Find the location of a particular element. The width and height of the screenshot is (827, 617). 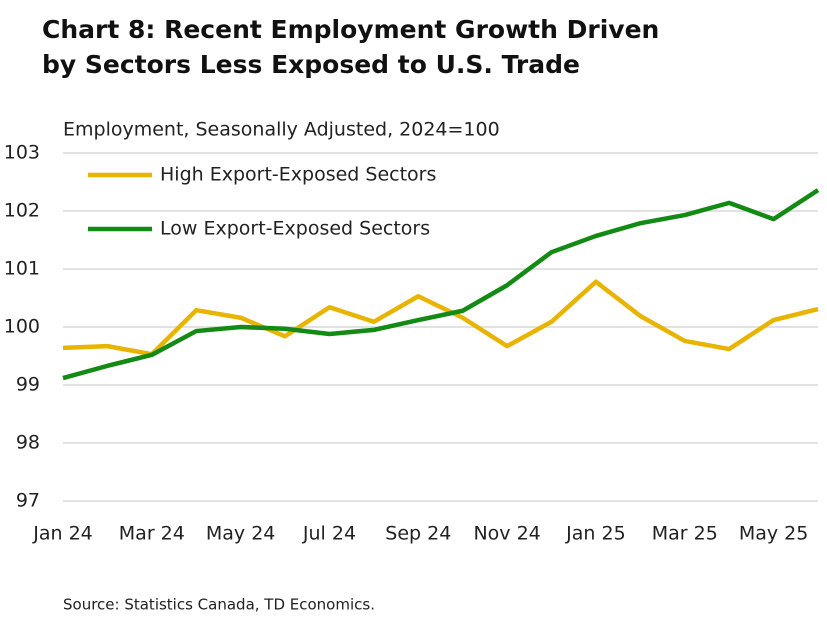

y-tick-label: 97 is located at coordinates (28, 501).